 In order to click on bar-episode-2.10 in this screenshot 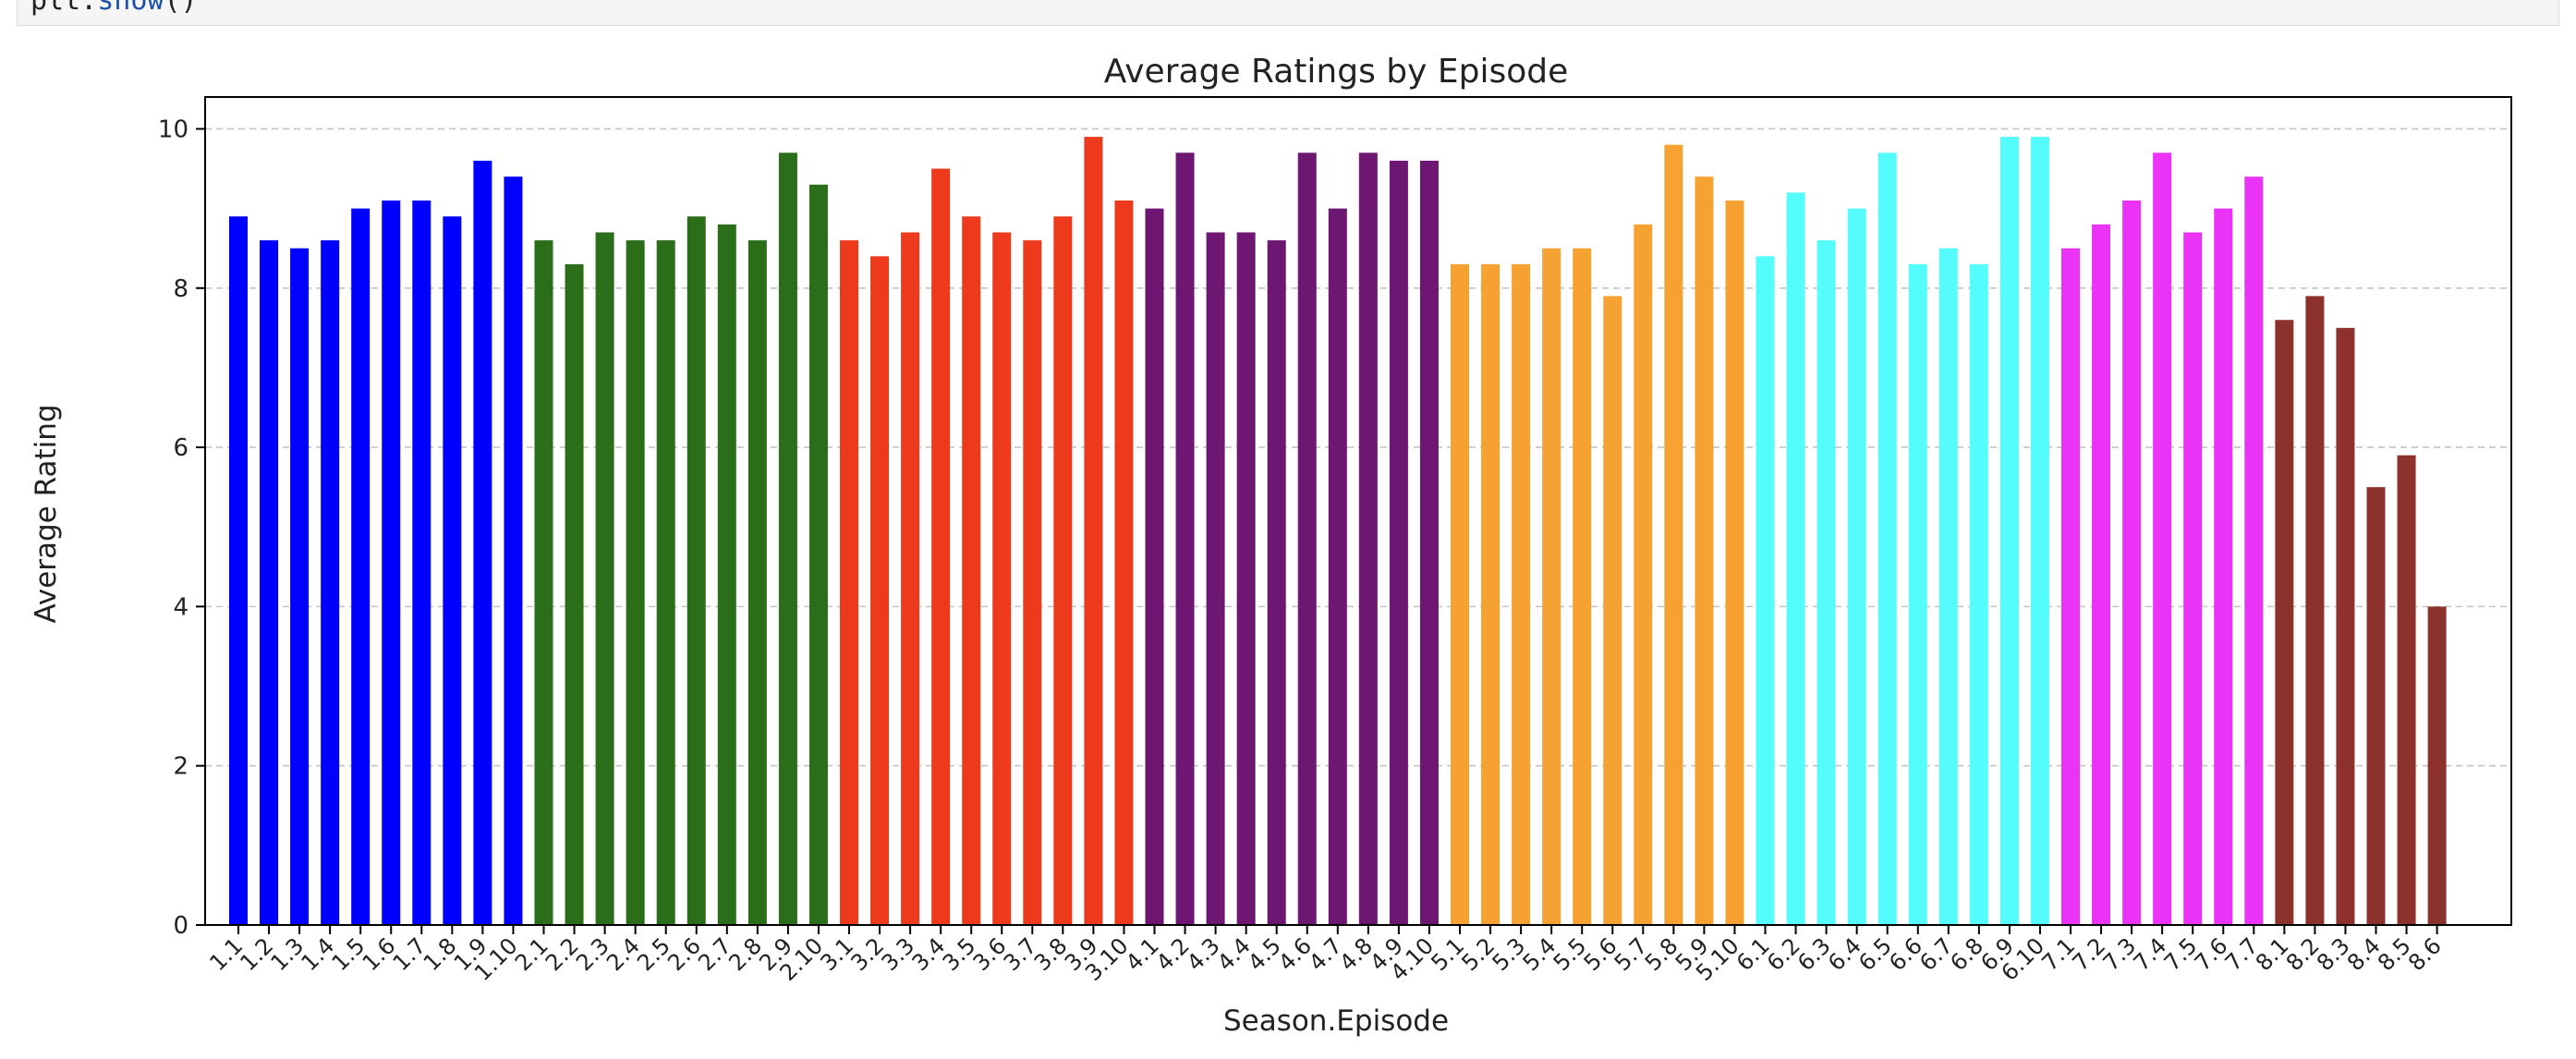, I will do `click(818, 554)`.